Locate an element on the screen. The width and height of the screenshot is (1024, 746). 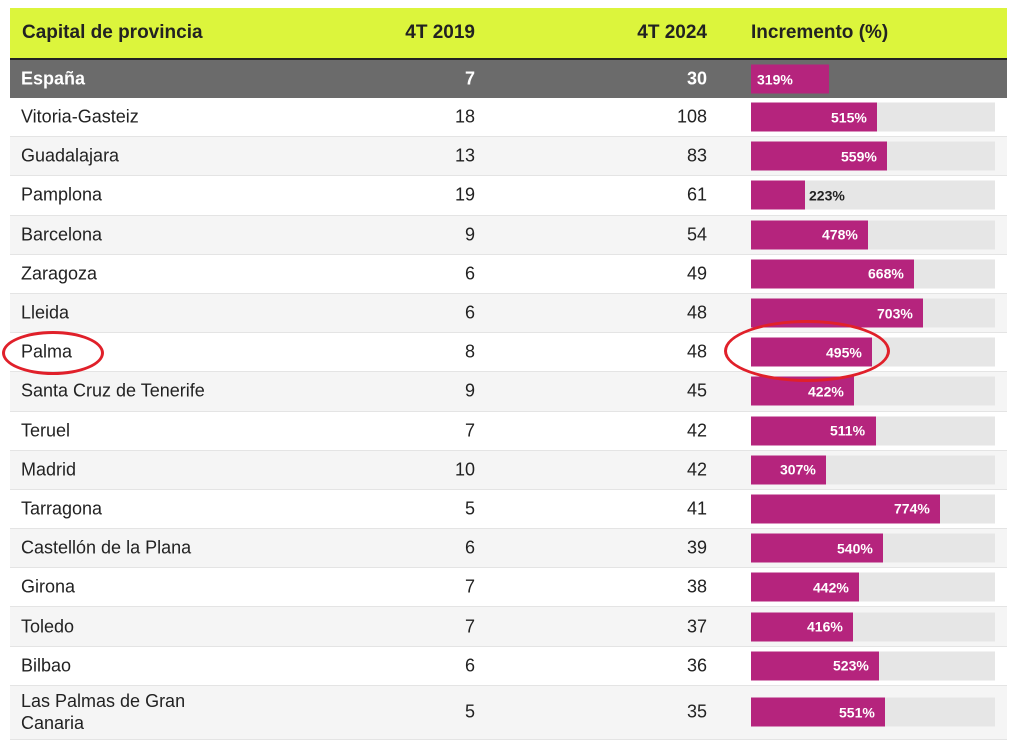
cell-capital: Barcelona is located at coordinates (62, 234).